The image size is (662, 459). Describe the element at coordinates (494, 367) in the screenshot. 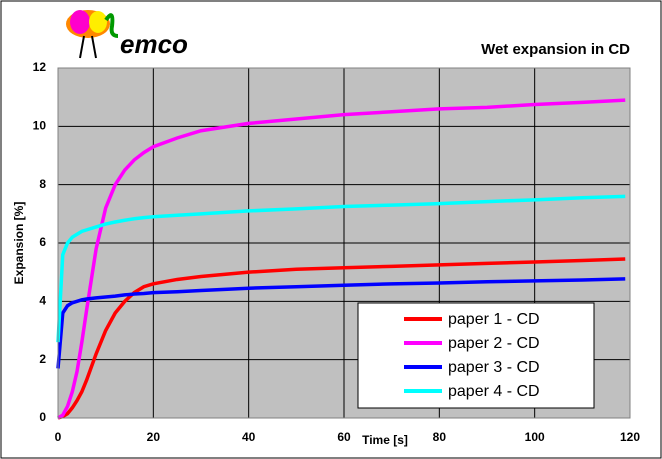

I see `legend-label: paper 3 - CD` at that location.